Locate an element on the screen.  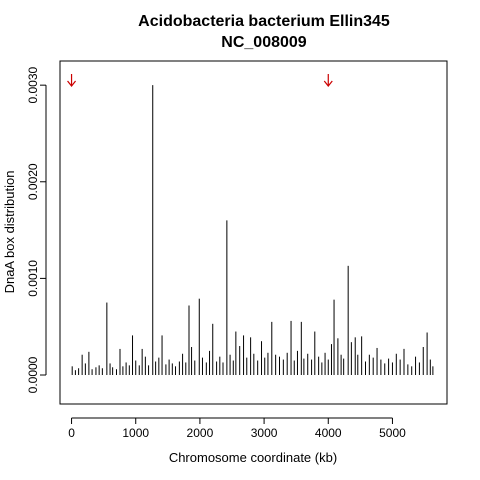
x-tick-label: 1000 is located at coordinates (135, 433).